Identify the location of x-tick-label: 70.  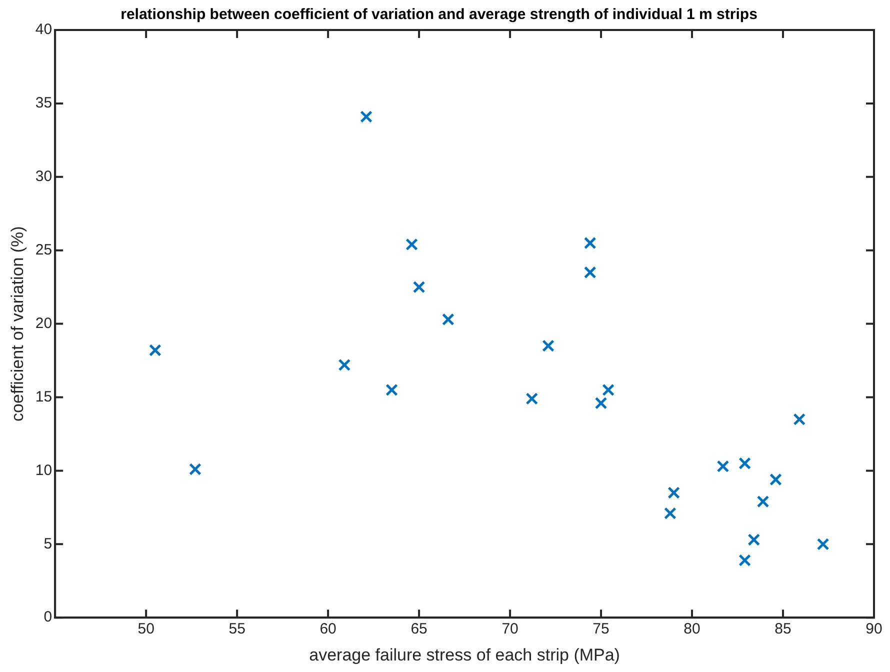
(510, 629).